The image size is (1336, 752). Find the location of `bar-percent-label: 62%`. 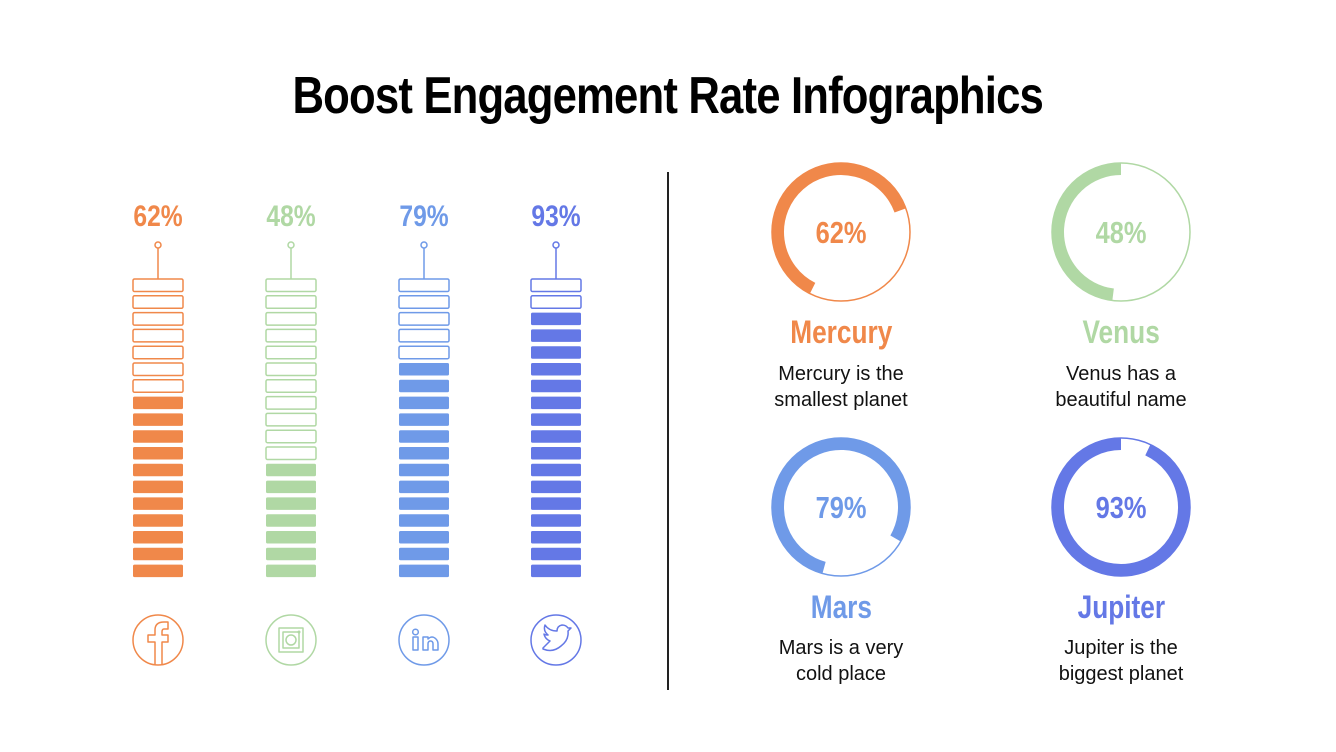

bar-percent-label: 62% is located at coordinates (158, 216).